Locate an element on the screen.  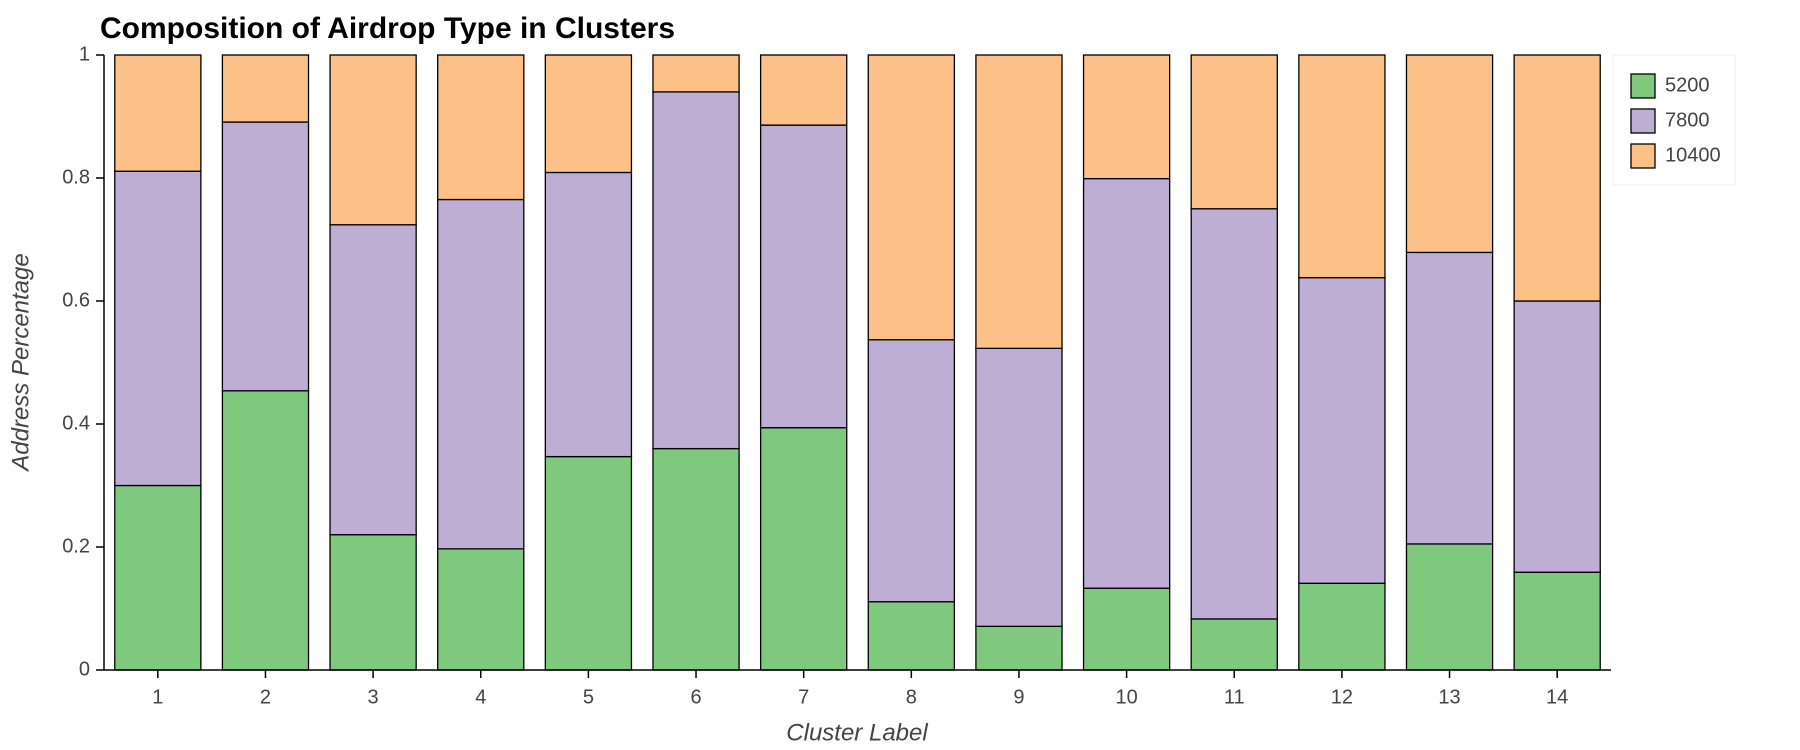
x-tick-label: 6 is located at coordinates (695, 697).